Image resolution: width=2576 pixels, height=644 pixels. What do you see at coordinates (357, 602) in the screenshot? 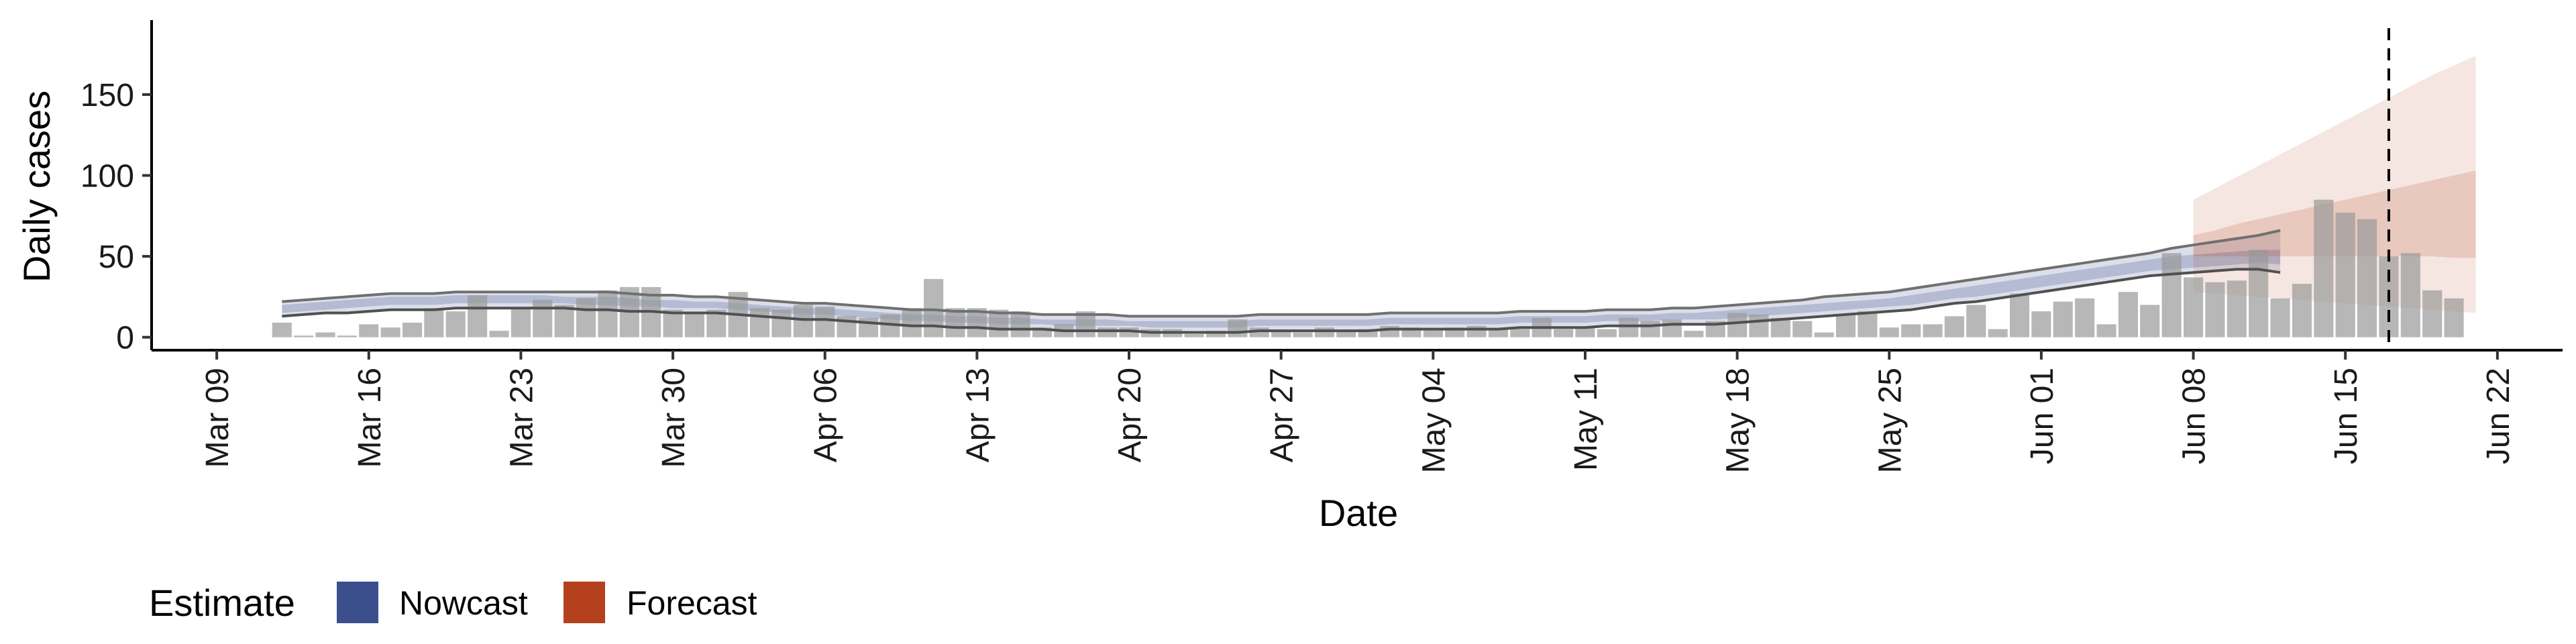
I see `legend-swatch-nowcast` at bounding box center [357, 602].